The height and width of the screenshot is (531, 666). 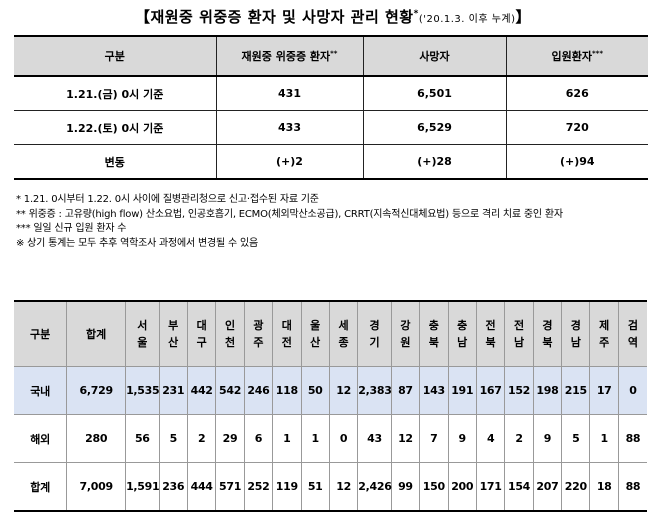 What do you see at coordinates (201, 334) in the screenshot?
I see `region-header-cell: 대구` at bounding box center [201, 334].